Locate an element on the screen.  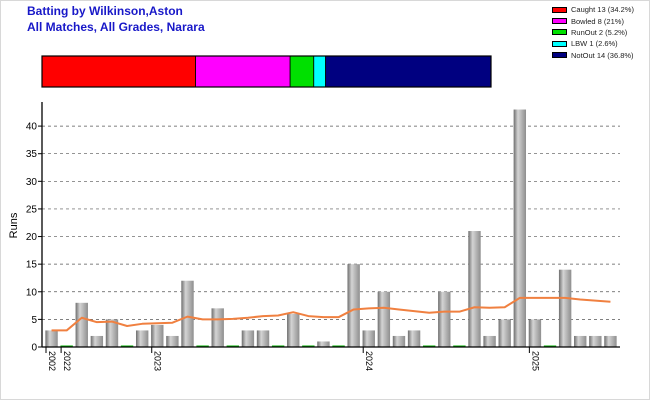
y-axis-label: Runs is located at coordinates (14, 225).